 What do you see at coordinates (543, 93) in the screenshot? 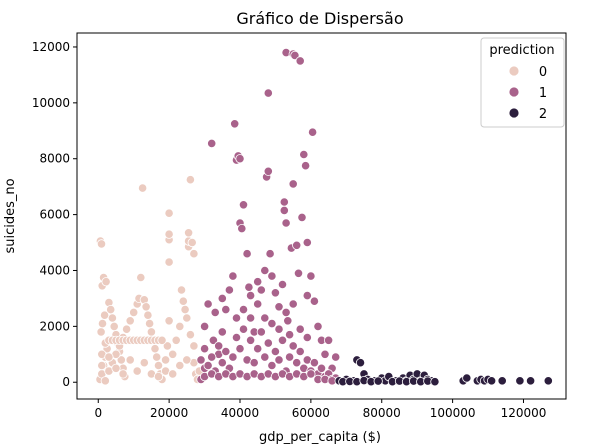
I see `legend-label-1: 1` at bounding box center [543, 93].